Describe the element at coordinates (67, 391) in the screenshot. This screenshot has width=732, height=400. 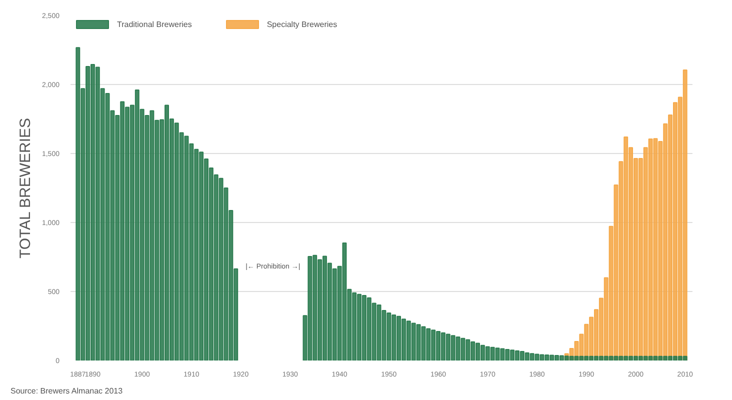
I see `source-note: Source: Brewers Almanac 2013` at that location.